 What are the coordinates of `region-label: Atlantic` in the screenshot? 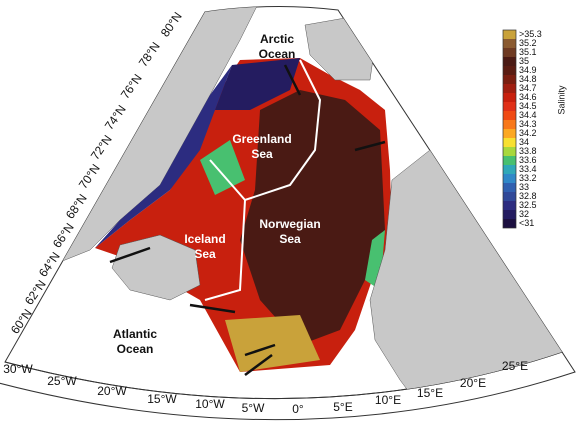 It's located at (135, 334).